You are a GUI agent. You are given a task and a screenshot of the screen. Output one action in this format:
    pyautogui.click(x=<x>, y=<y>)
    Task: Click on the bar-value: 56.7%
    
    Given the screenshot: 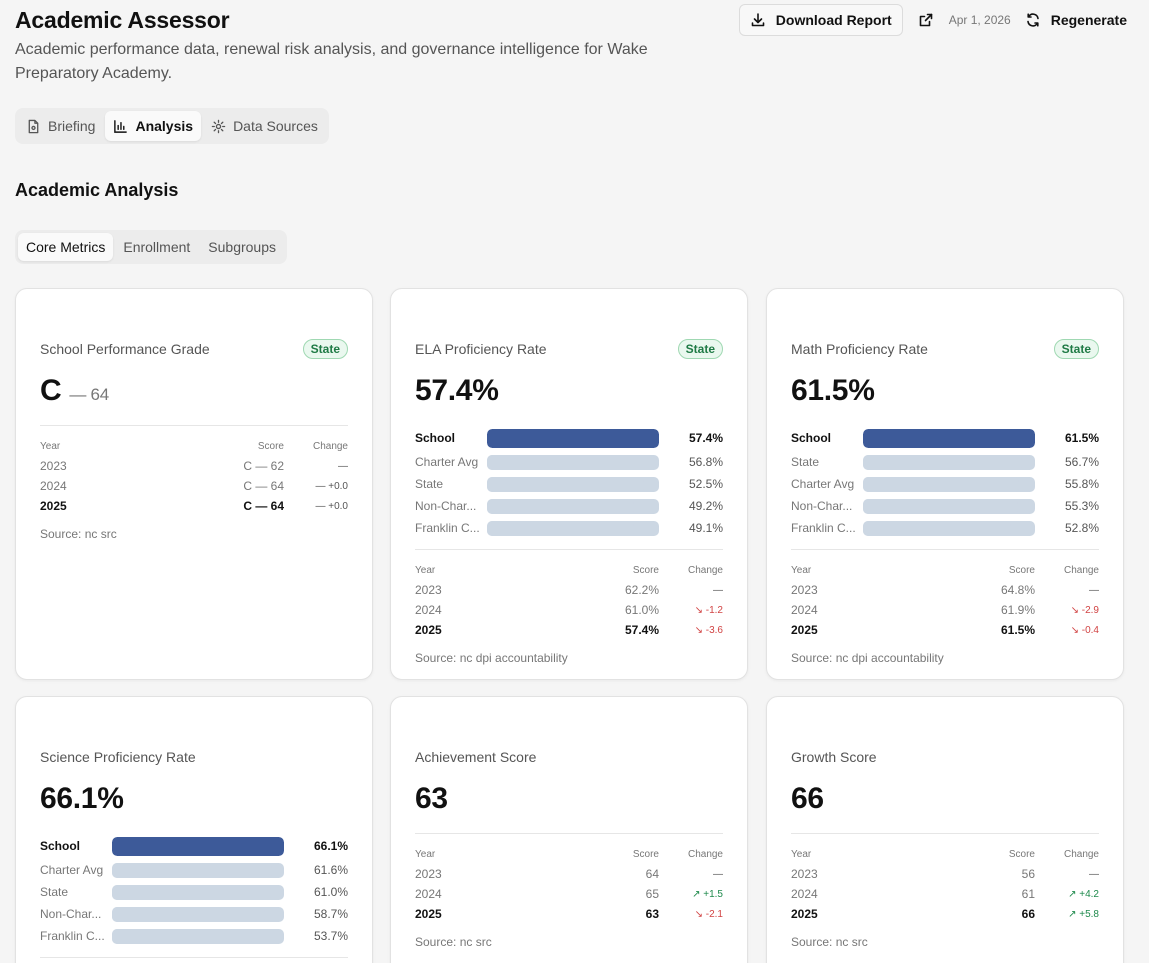 What is the action you would take?
    pyautogui.click(x=1081, y=462)
    